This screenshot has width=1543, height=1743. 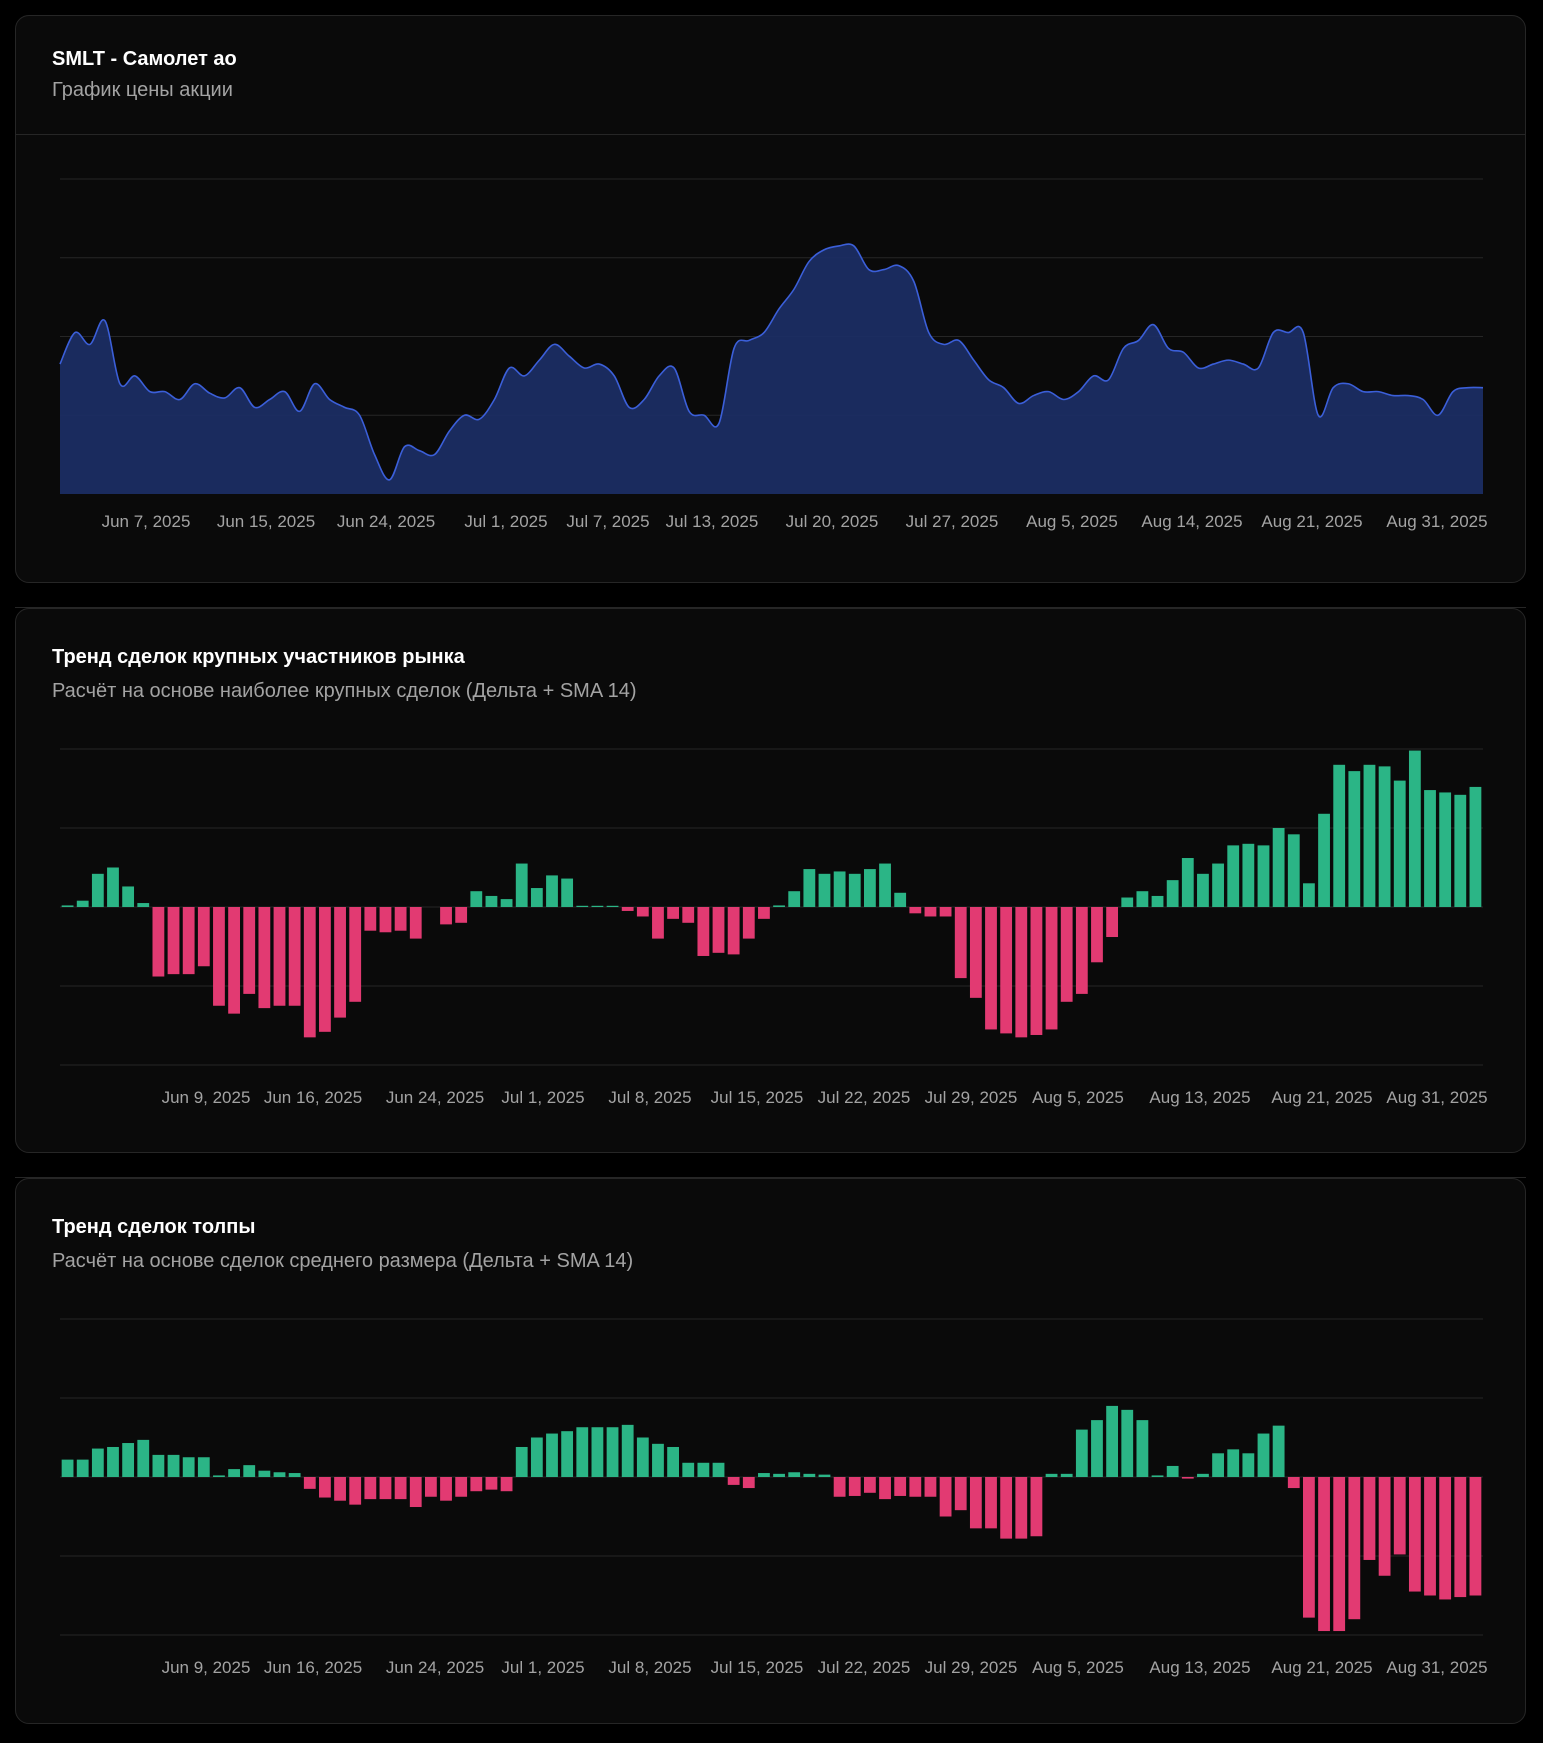 I want to click on x-tick-label: Jul 22, 2025, so click(x=864, y=1667).